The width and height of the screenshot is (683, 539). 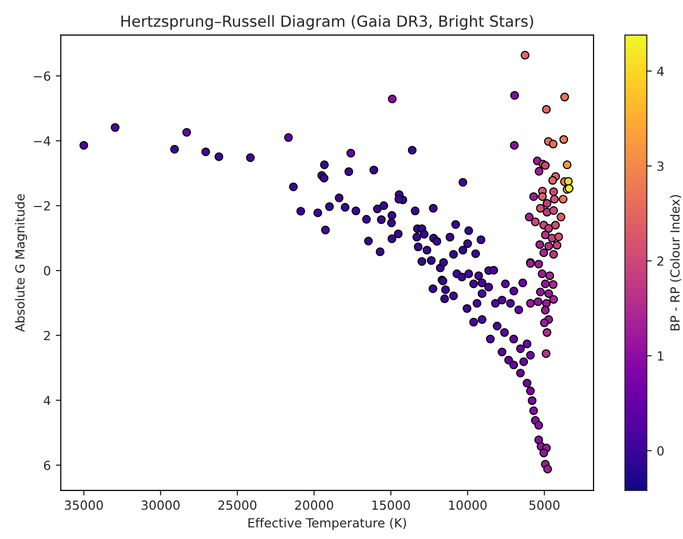 What do you see at coordinates (327, 524) in the screenshot?
I see `x-axis-title: Effective Temperature (K)` at bounding box center [327, 524].